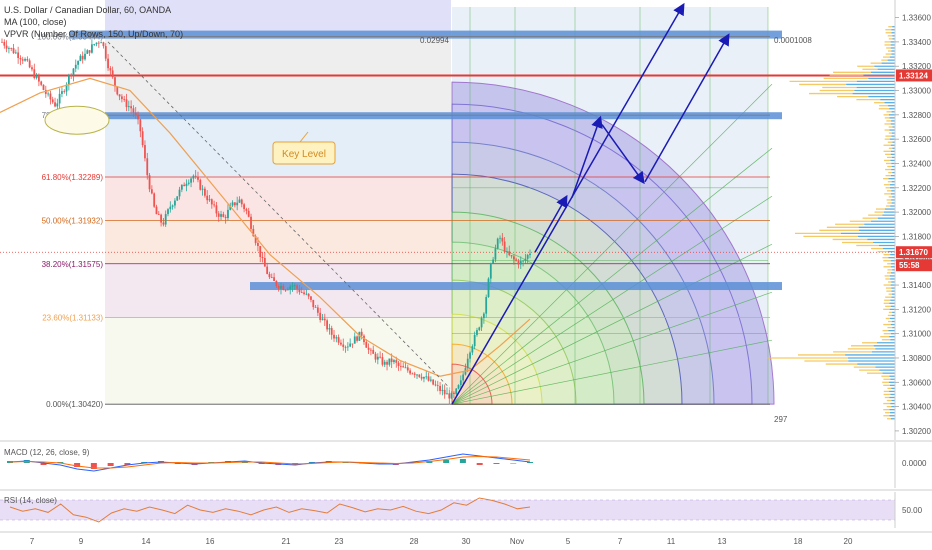 This screenshot has width=932, height=550. I want to click on key-level-callout-pointer, so click(304, 137).